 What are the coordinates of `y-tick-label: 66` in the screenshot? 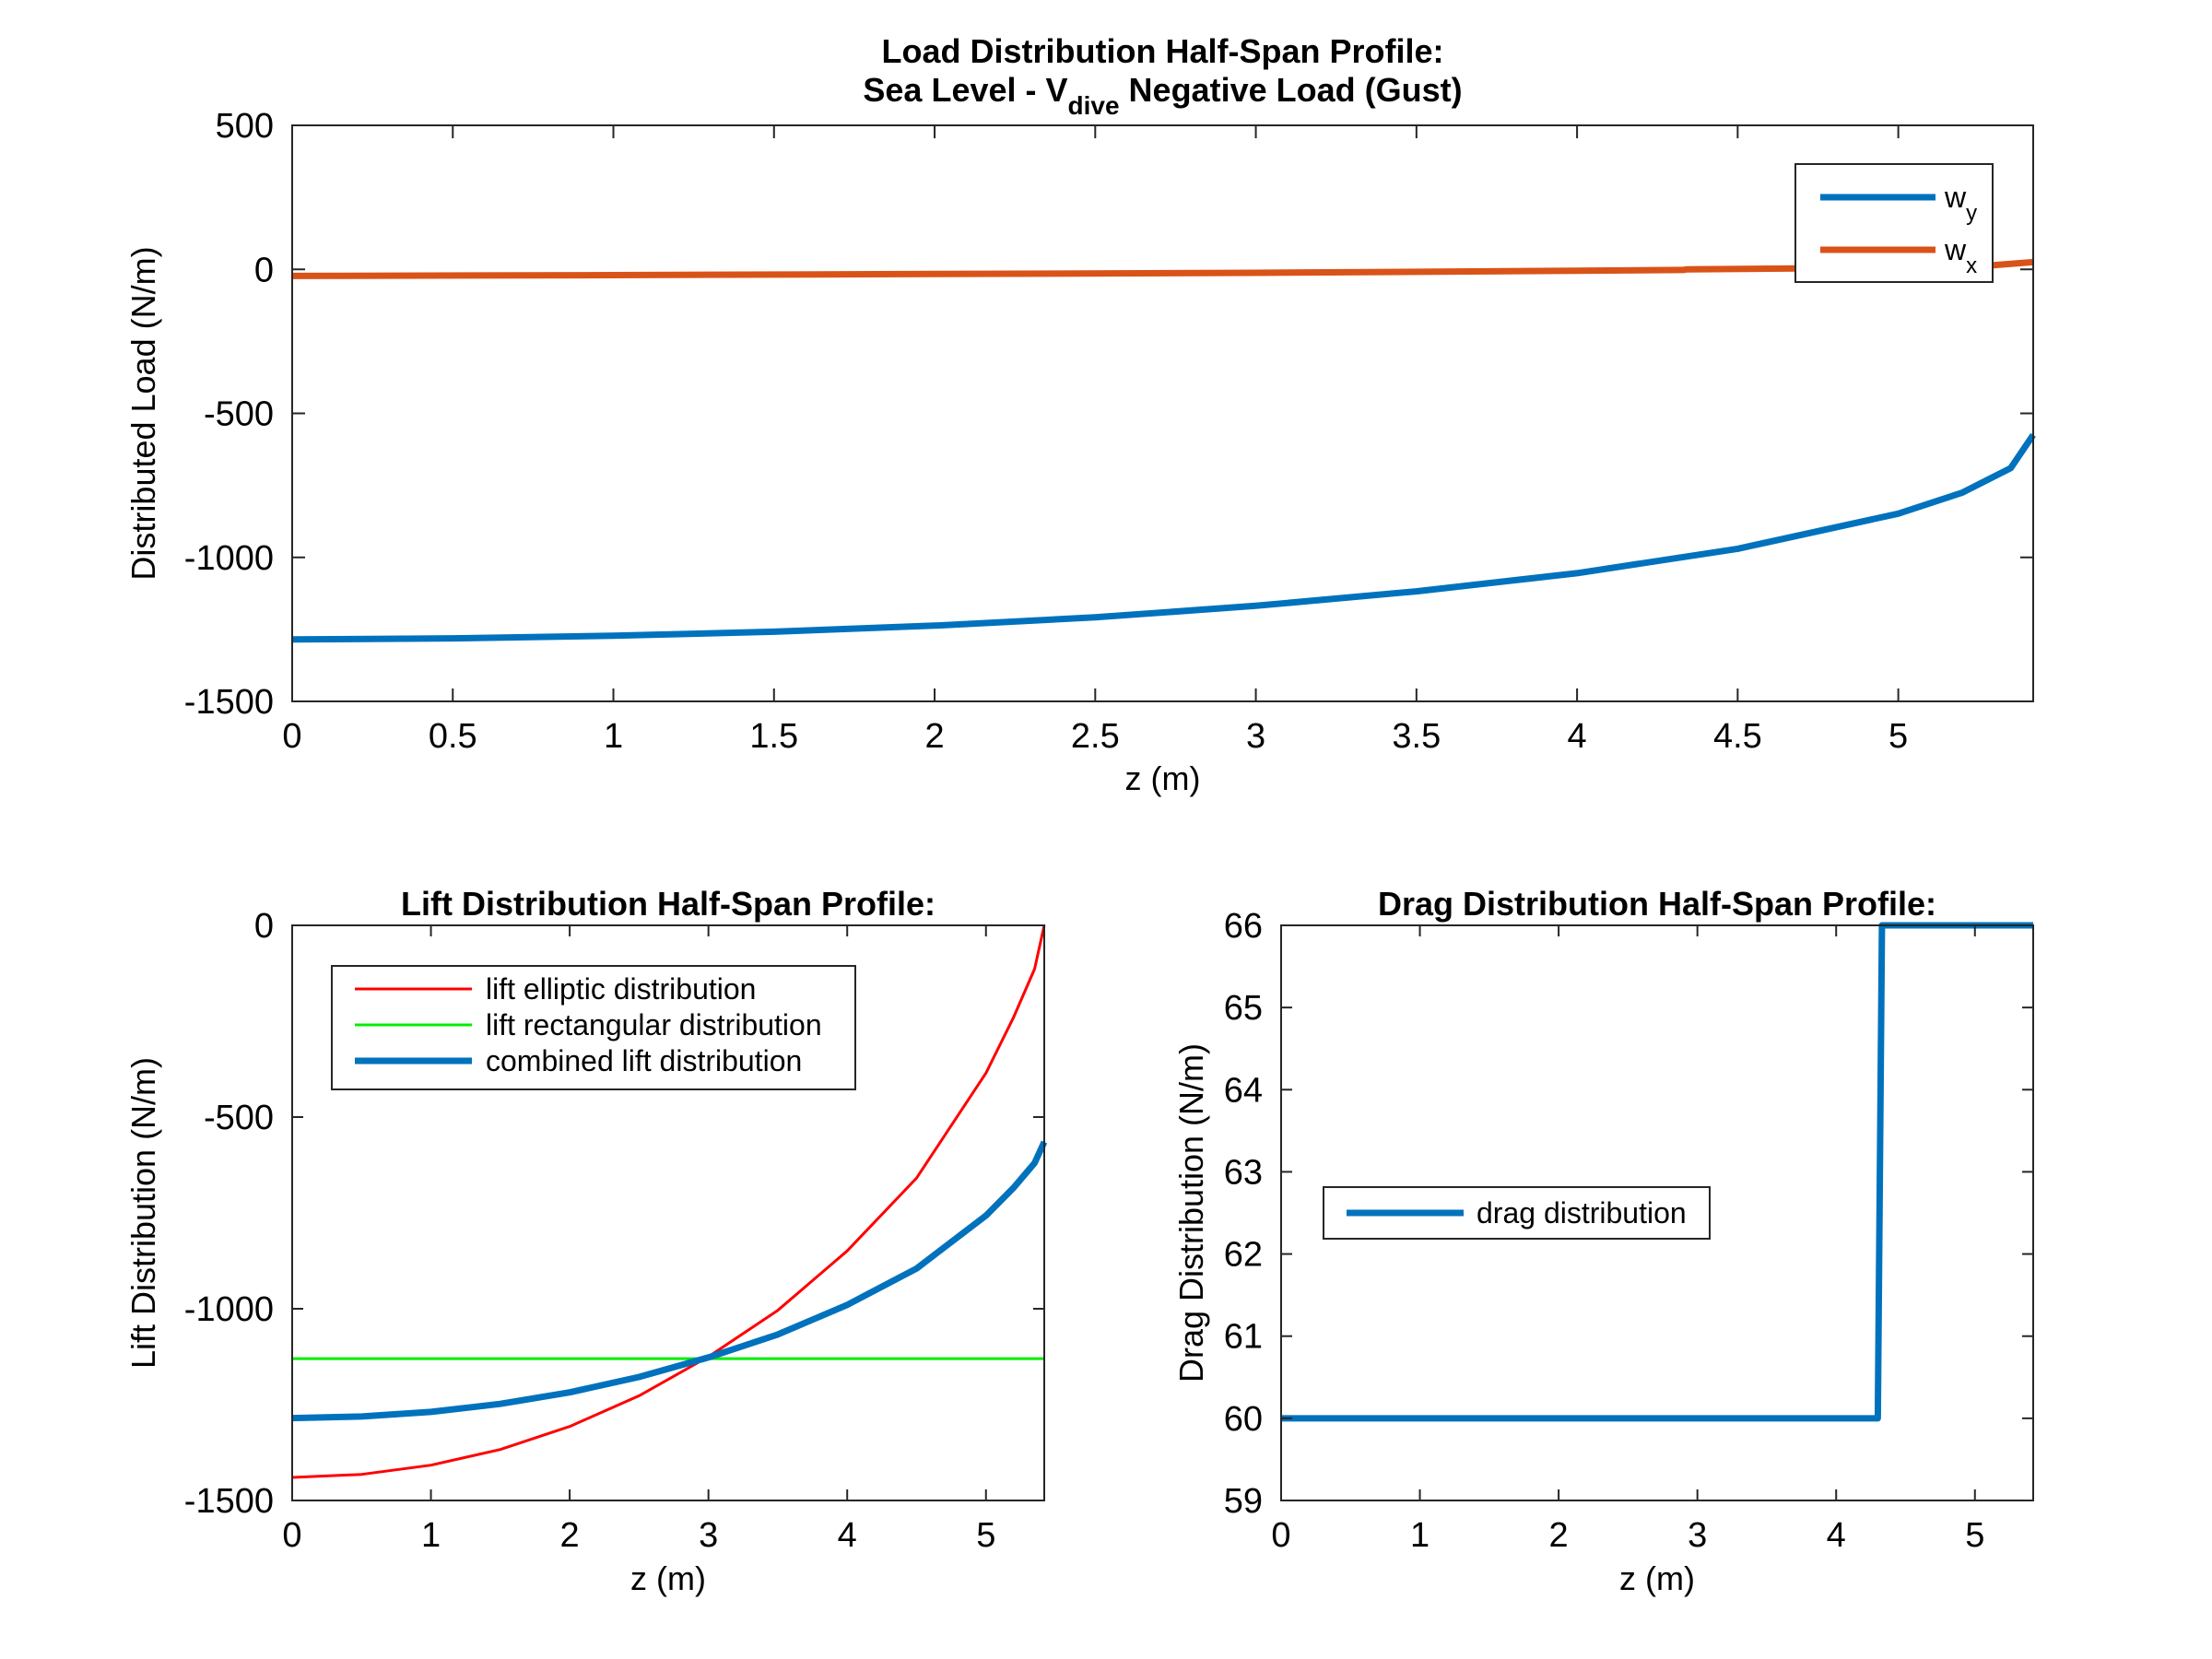 It's located at (1243, 926).